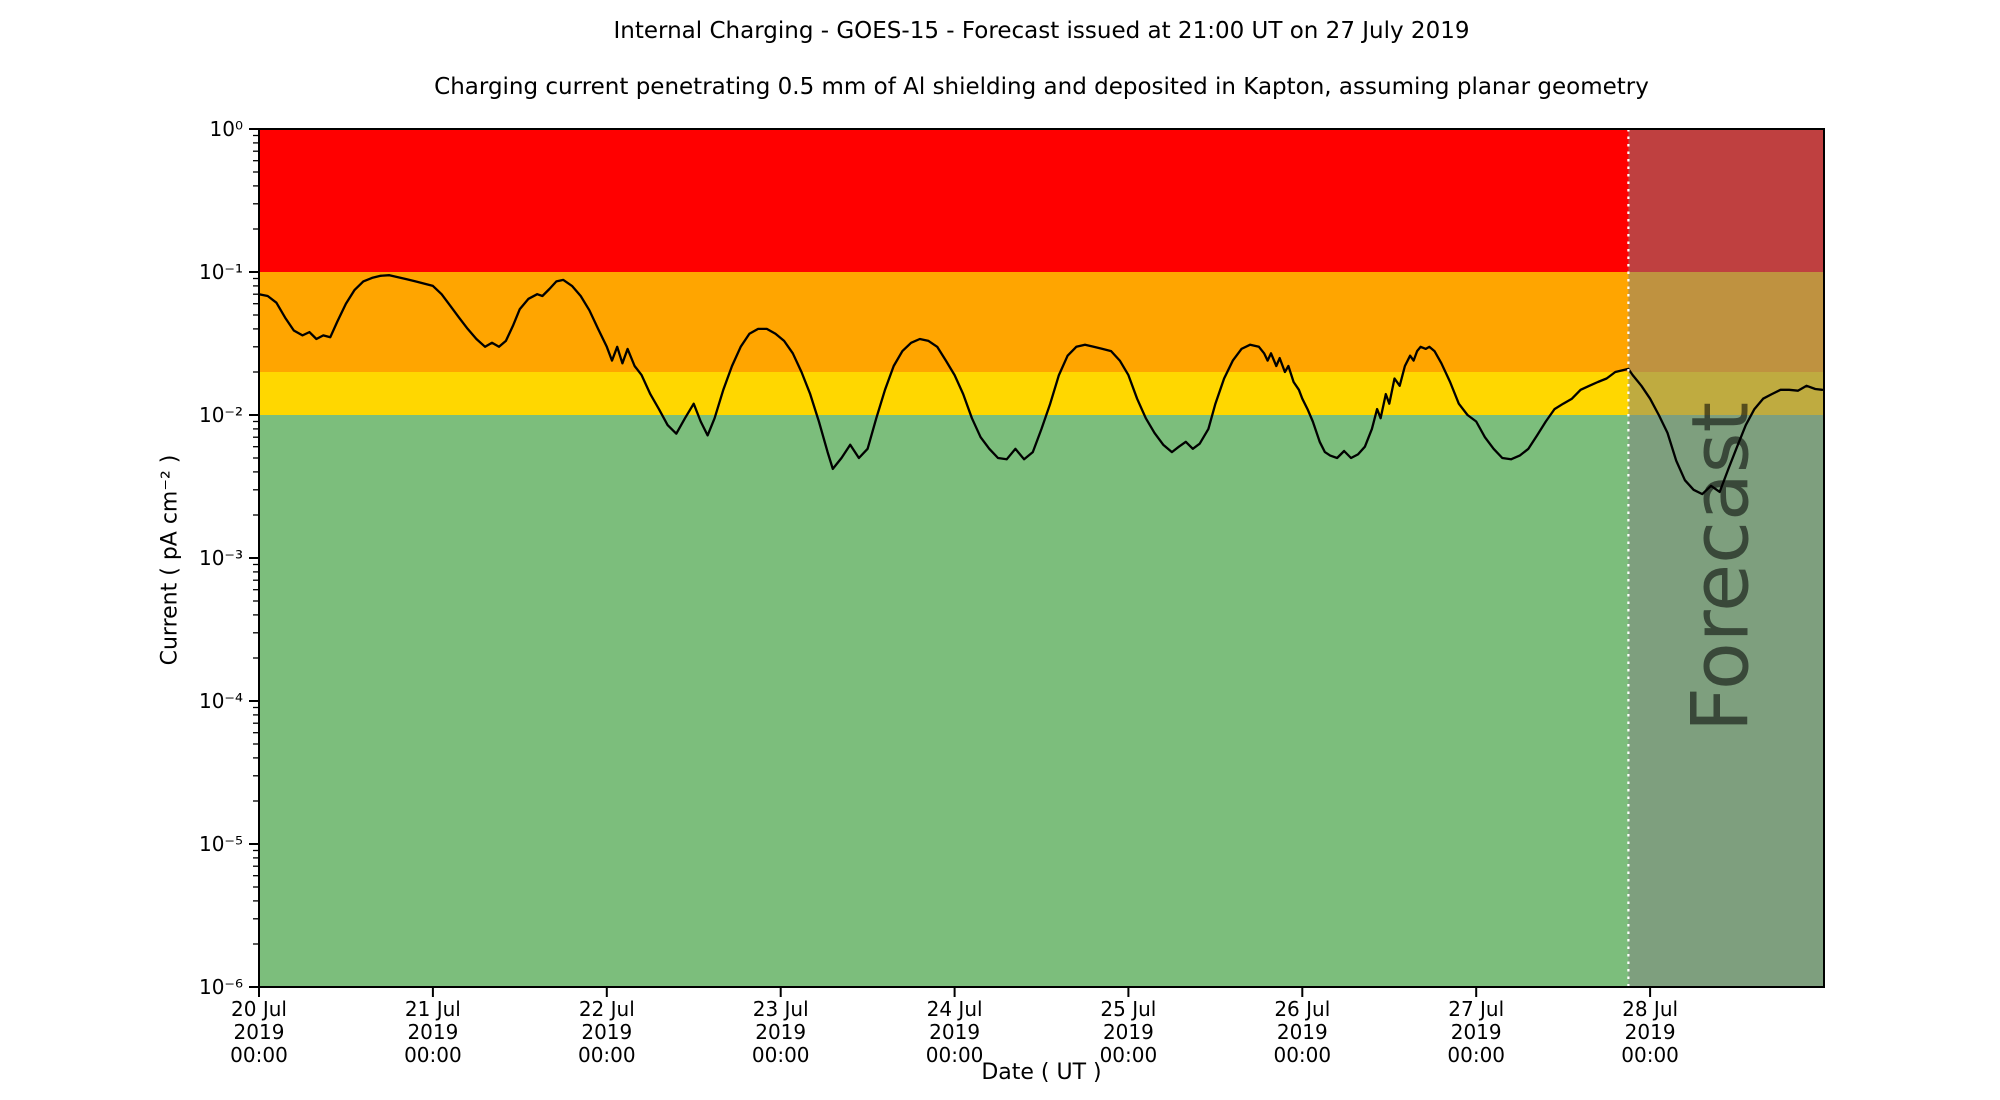 The width and height of the screenshot is (2000, 1100). I want to click on threshold-band-yellow, so click(1041, 393).